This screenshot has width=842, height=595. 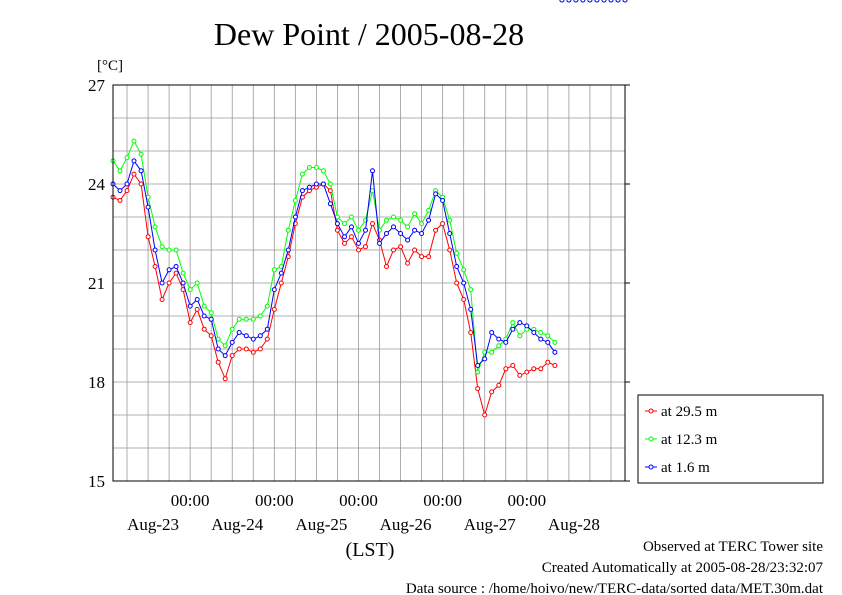 I want to click on y-tick-label: 24, so click(x=97, y=184).